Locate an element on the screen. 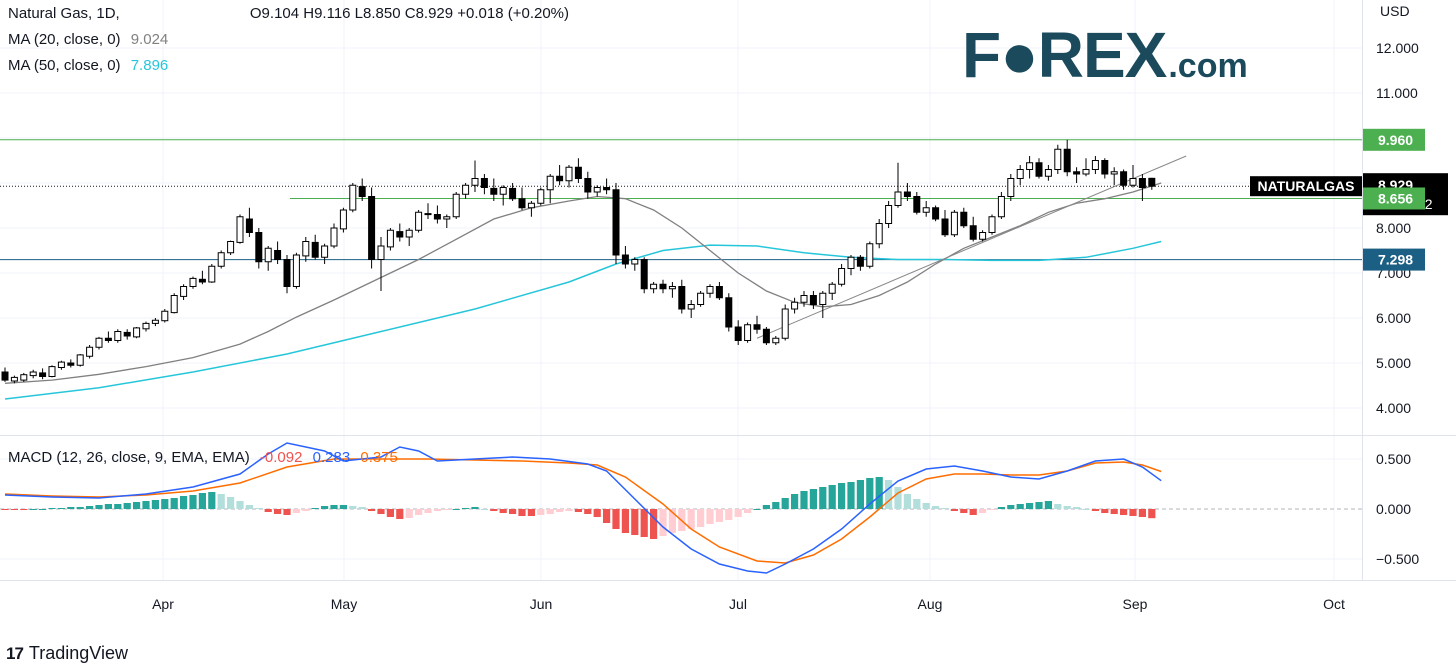 Image resolution: width=1456 pixels, height=672 pixels. price-tick-label: 4.000 is located at coordinates (1393, 408).